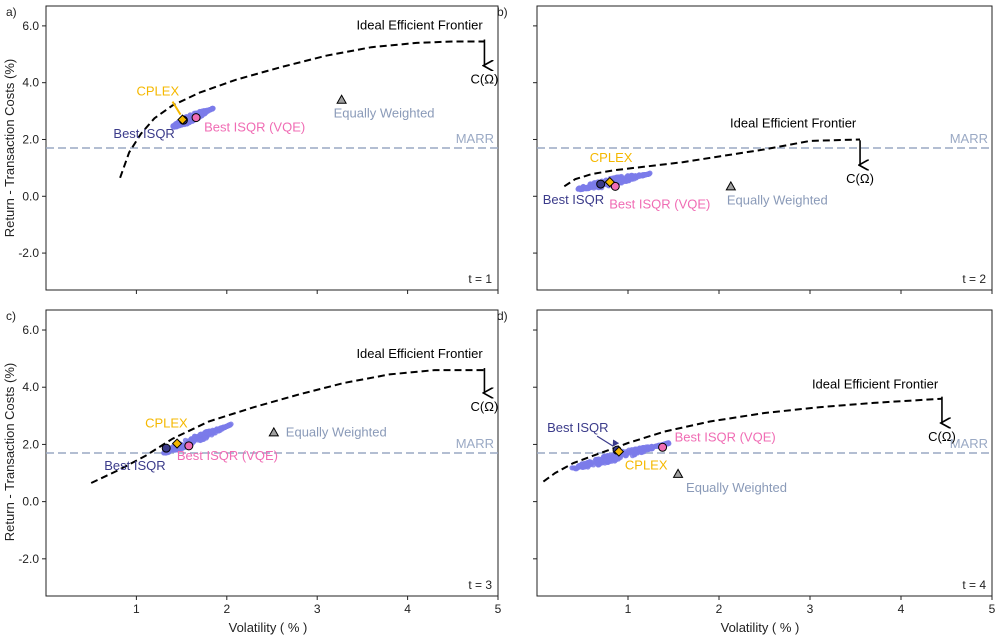 Image resolution: width=997 pixels, height=636 pixels. I want to click on time-label: t = 1, so click(480, 279).